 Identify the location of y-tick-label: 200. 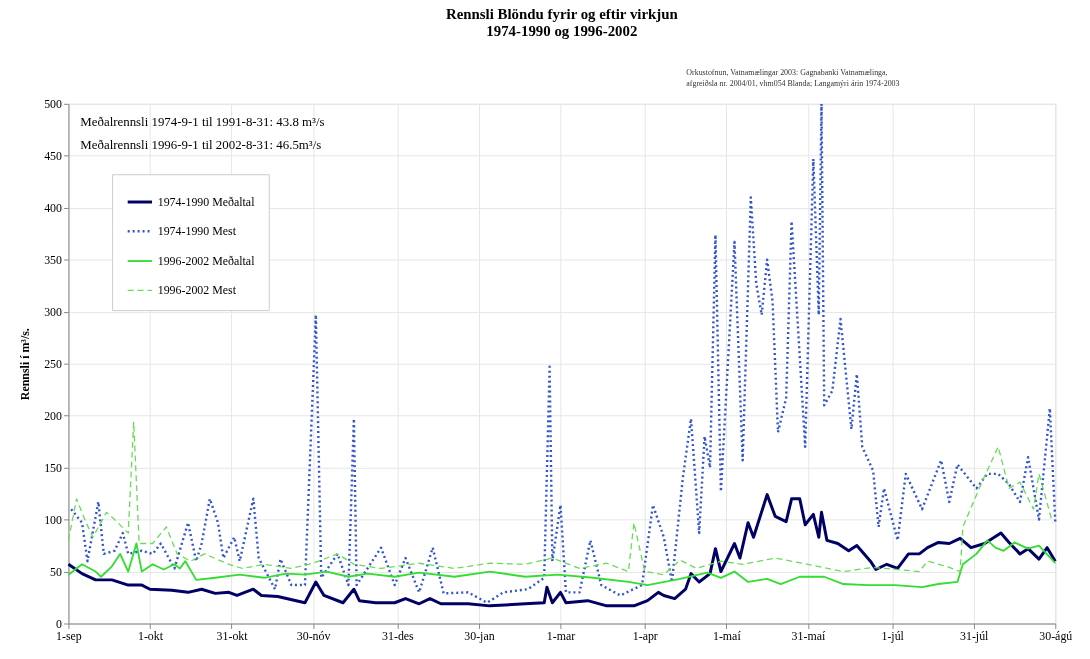
(53, 416).